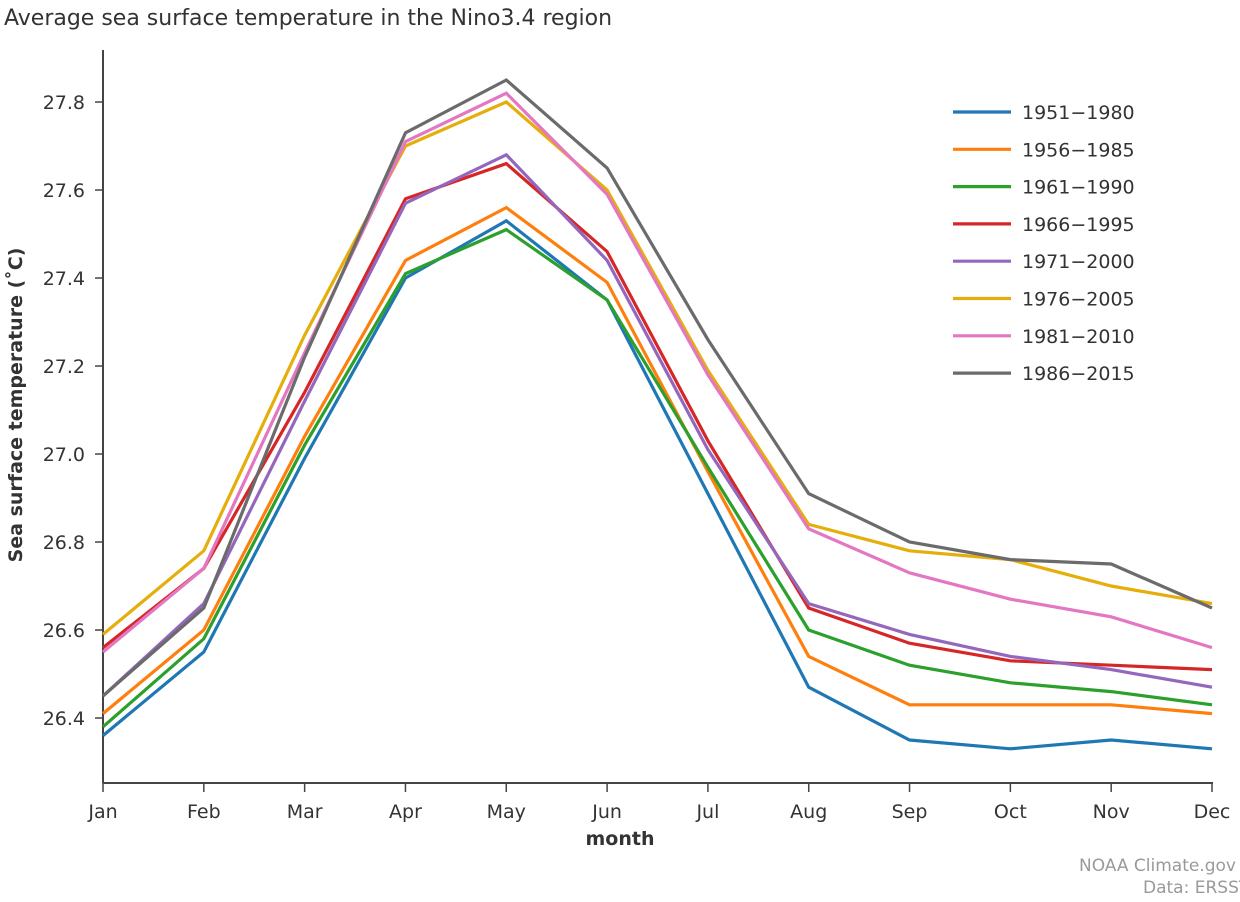 The image size is (1240, 902). I want to click on x-tick-label: Feb, so click(204, 812).